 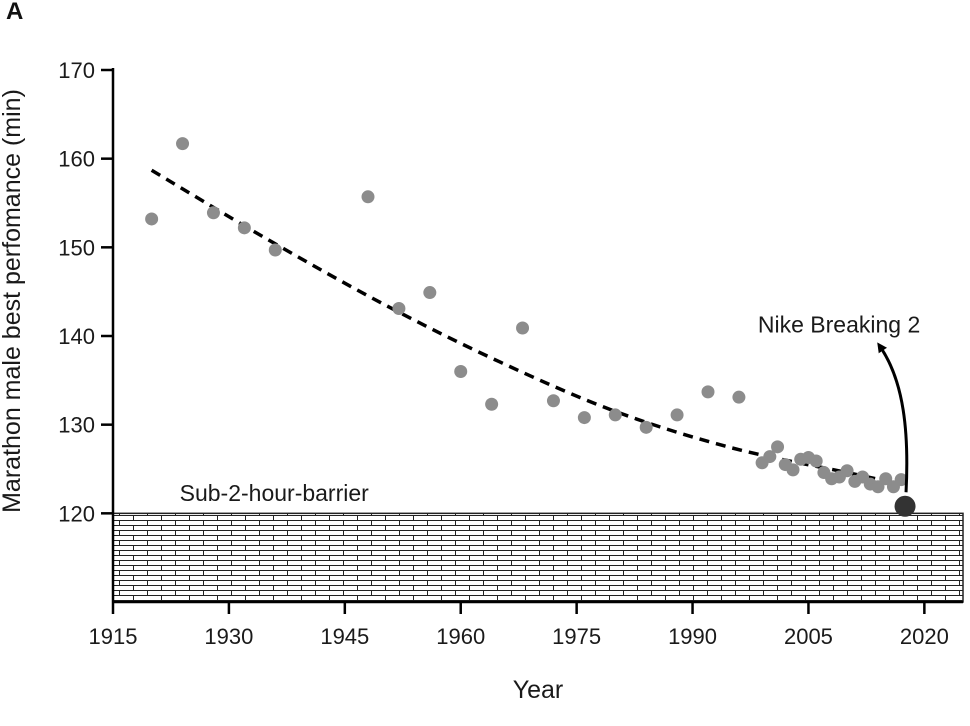 What do you see at coordinates (76, 247) in the screenshot?
I see `y-tick-label: 150` at bounding box center [76, 247].